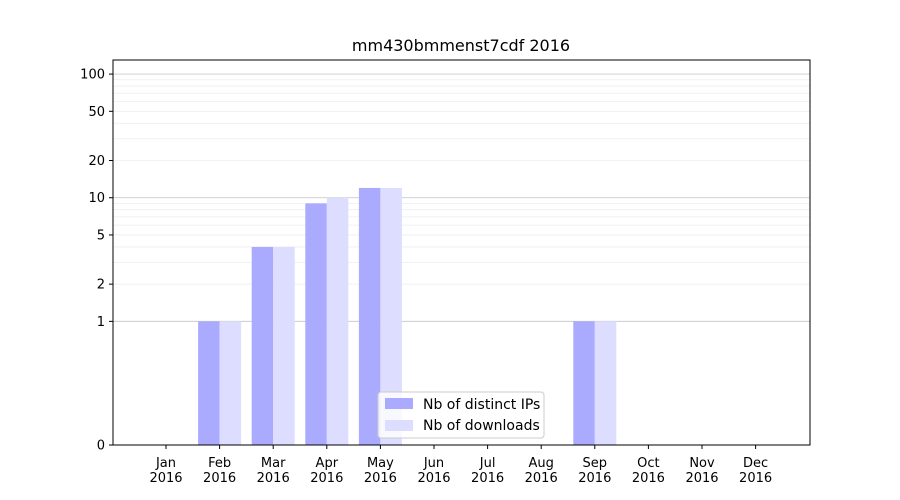 The width and height of the screenshot is (900, 500). I want to click on x-tick-label-month: Sep, so click(595, 463).